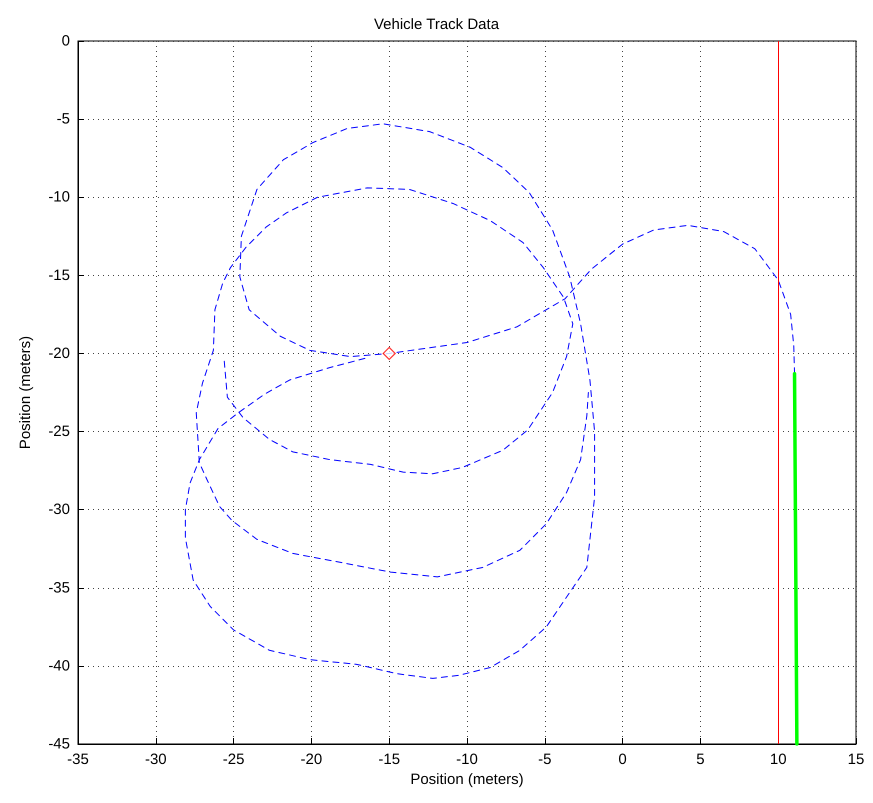 The height and width of the screenshot is (803, 873). I want to click on x-tick-label: -20, so click(311, 759).